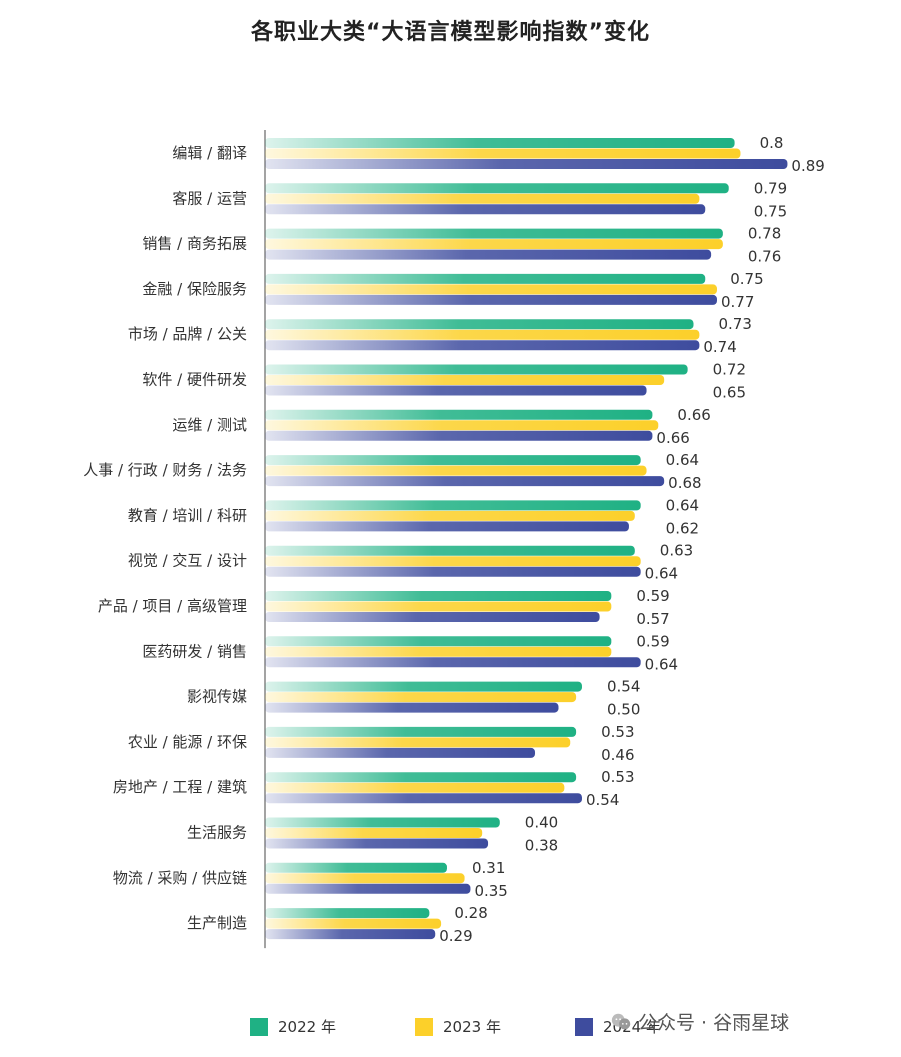 The image size is (901, 1057). What do you see at coordinates (693, 415) in the screenshot?
I see `data-label-top: 0.66` at bounding box center [693, 415].